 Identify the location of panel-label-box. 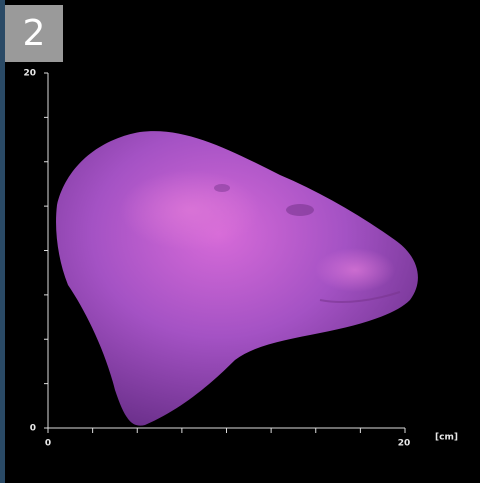
(34, 33).